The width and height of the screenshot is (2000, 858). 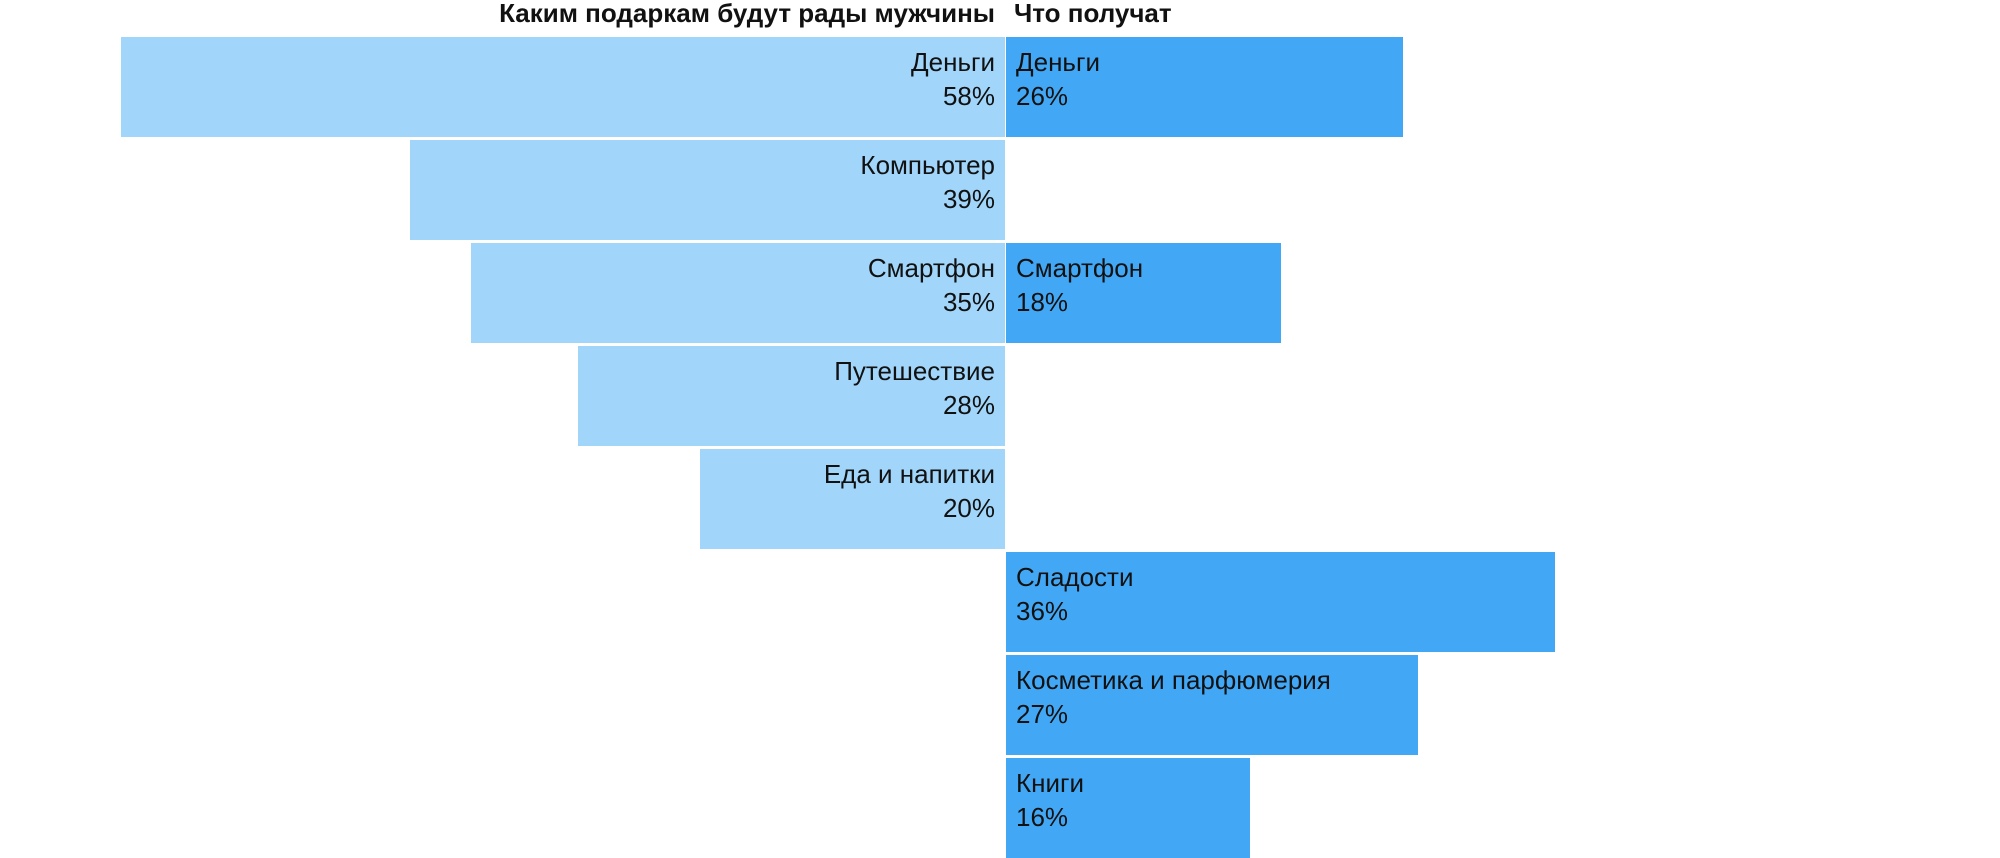 What do you see at coordinates (1042, 714) in the screenshot?
I see `value-label: 27%` at bounding box center [1042, 714].